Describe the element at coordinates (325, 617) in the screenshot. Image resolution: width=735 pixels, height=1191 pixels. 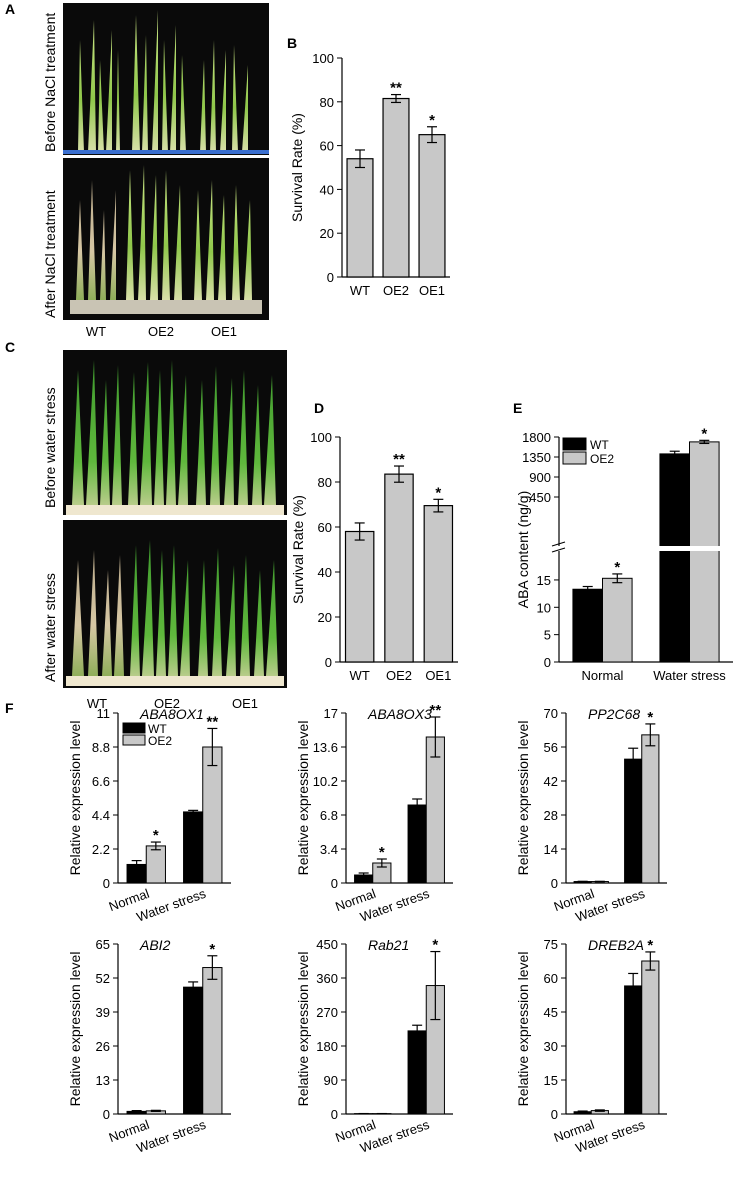
I see `y-tick-label-1: 20` at that location.